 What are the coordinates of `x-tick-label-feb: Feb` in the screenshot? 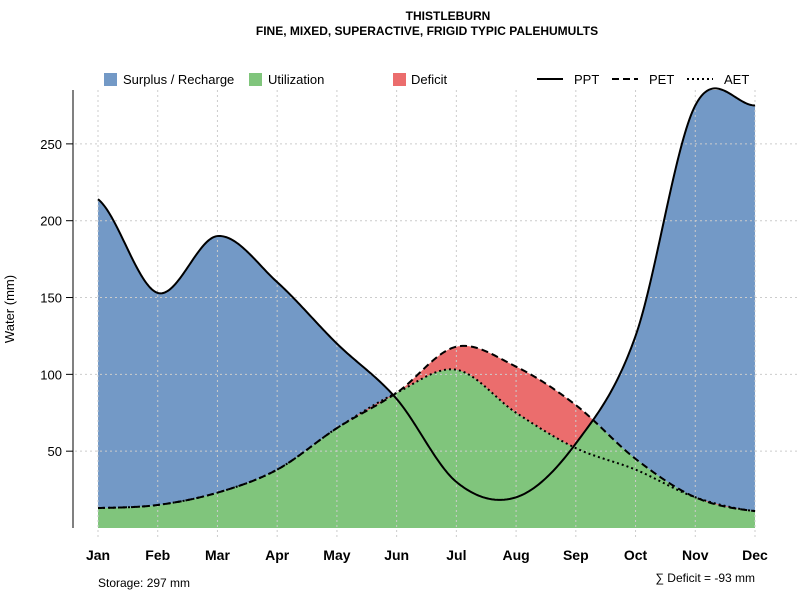 It's located at (157, 555).